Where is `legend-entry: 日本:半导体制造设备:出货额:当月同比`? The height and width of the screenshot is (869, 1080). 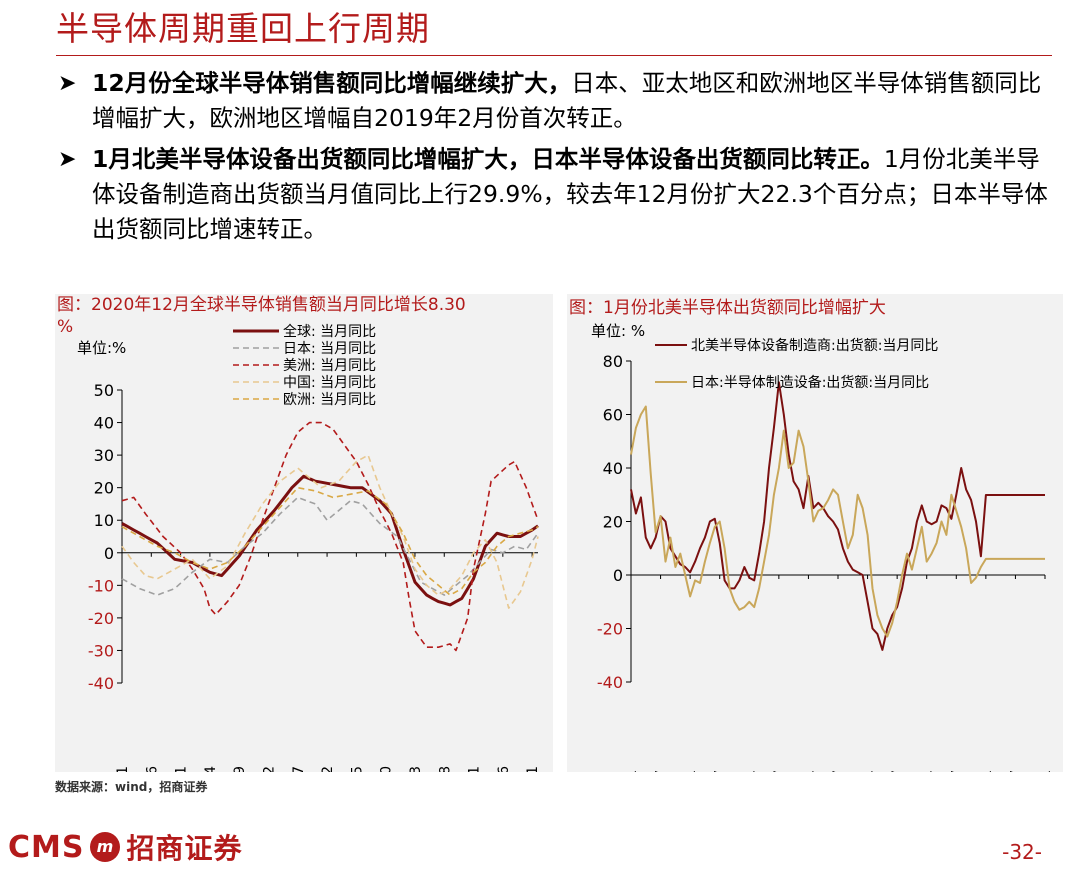
legend-entry: 日本:半导体制造设备:出货额:当月同比 is located at coordinates (810, 382).